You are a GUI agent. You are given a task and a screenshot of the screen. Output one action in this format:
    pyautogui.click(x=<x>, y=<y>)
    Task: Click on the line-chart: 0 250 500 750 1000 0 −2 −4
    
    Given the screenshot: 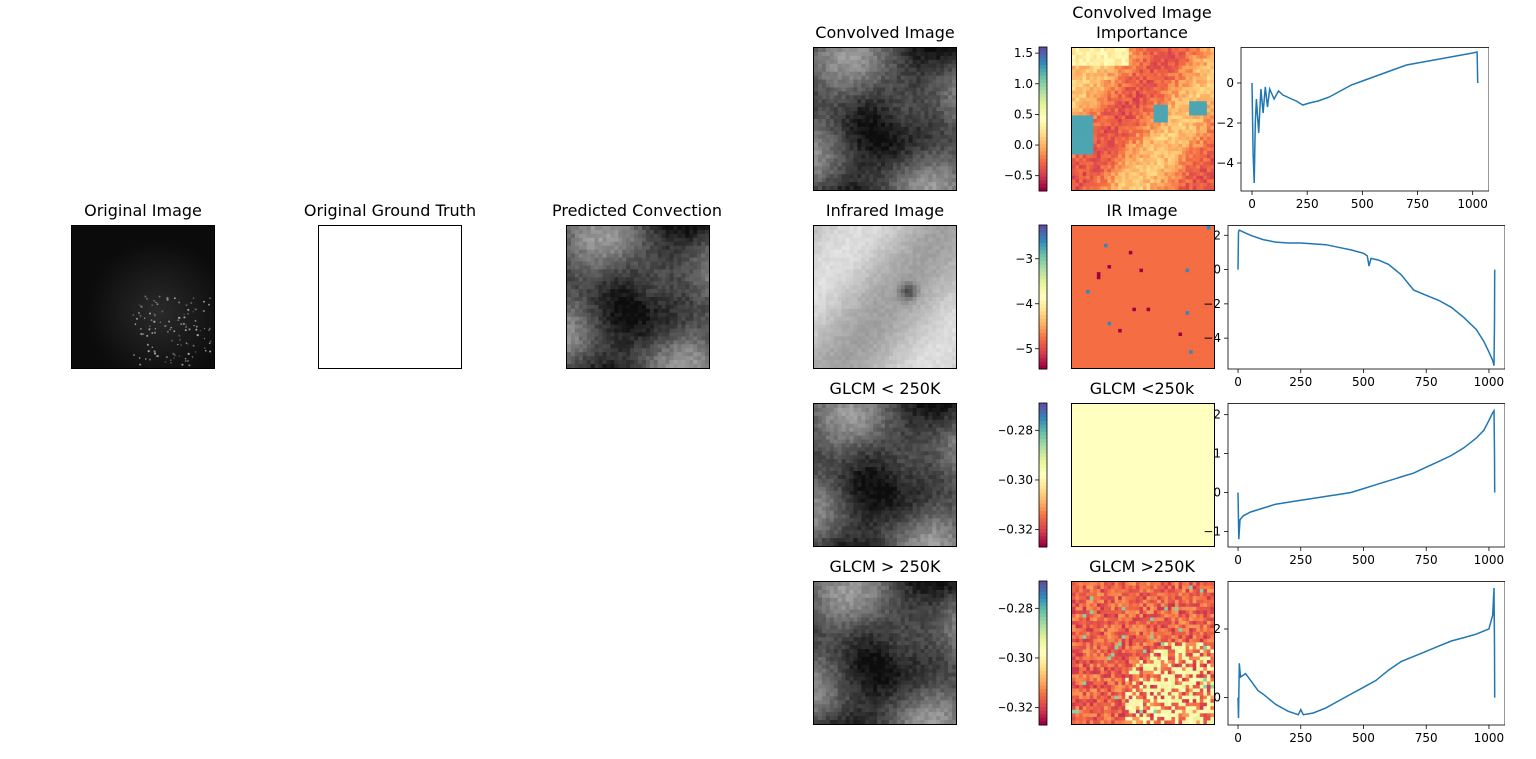 What is the action you would take?
    pyautogui.click(x=1352, y=129)
    